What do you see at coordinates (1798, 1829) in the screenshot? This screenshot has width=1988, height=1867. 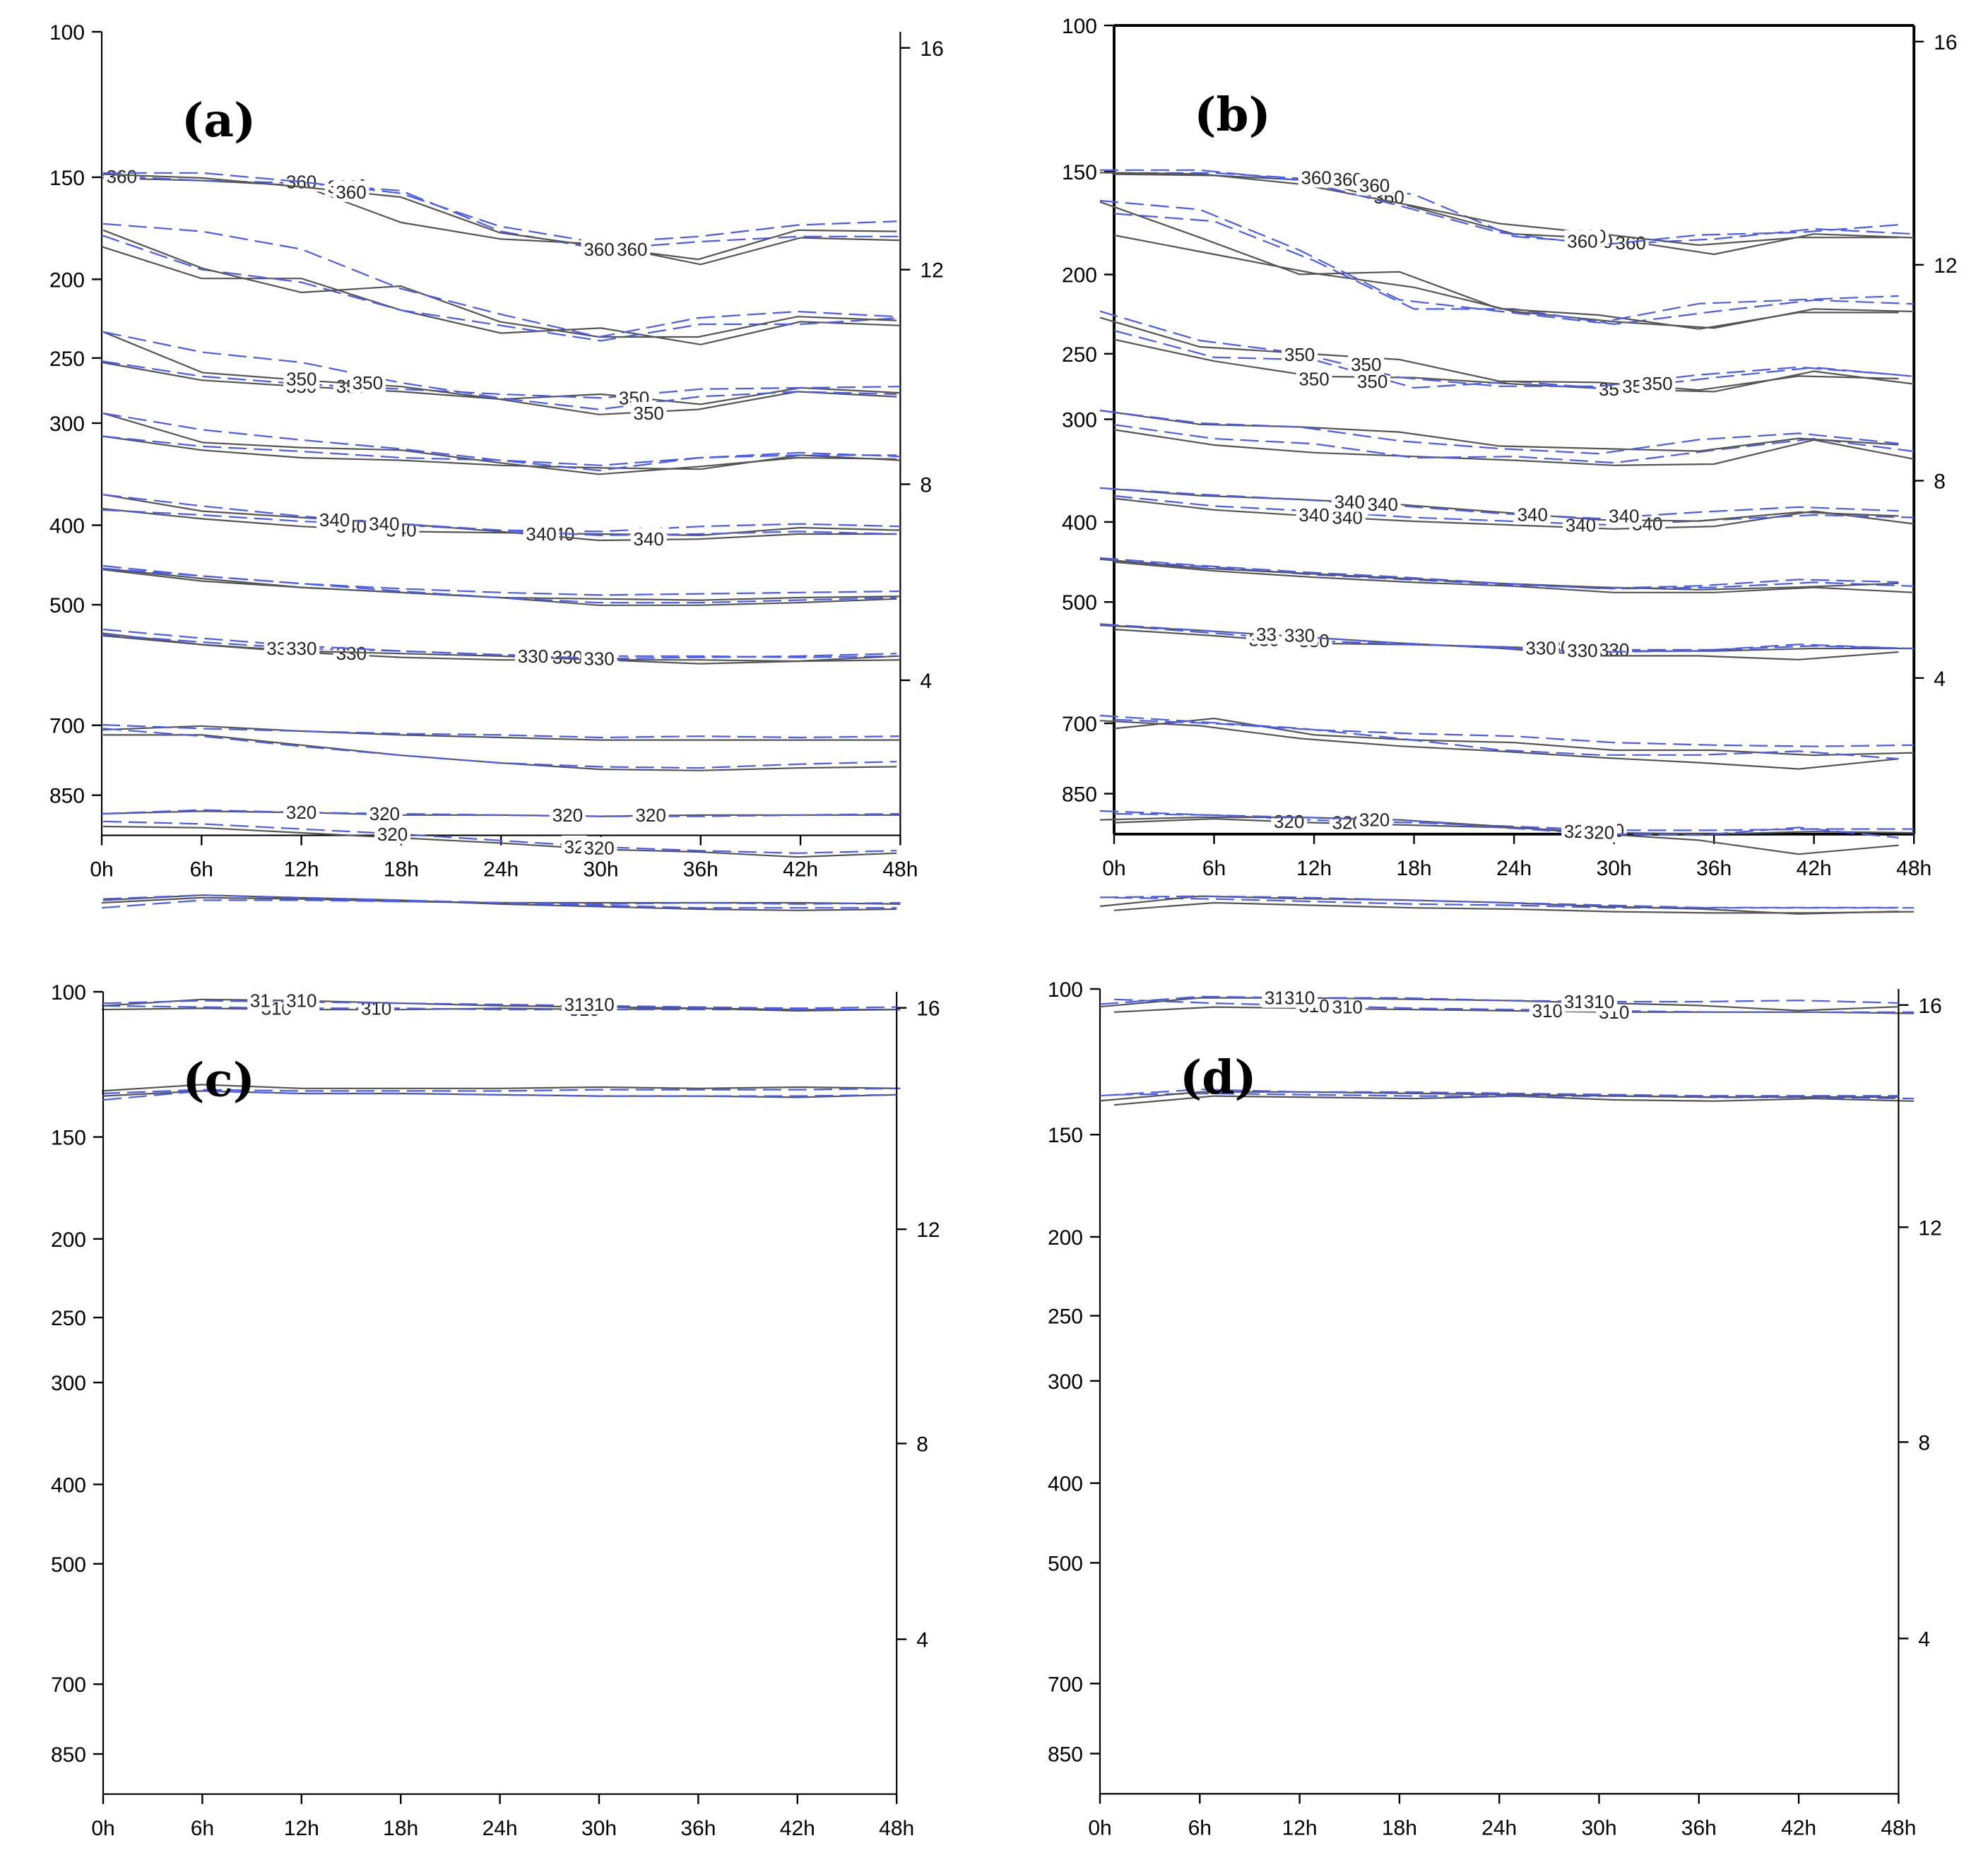 I see `x-tick-label: 42h` at bounding box center [1798, 1829].